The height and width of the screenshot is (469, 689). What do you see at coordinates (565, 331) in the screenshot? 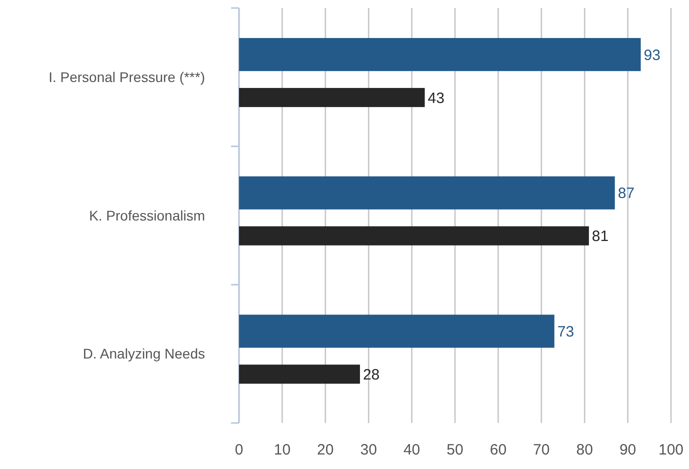
I see `data-label: 73` at bounding box center [565, 331].